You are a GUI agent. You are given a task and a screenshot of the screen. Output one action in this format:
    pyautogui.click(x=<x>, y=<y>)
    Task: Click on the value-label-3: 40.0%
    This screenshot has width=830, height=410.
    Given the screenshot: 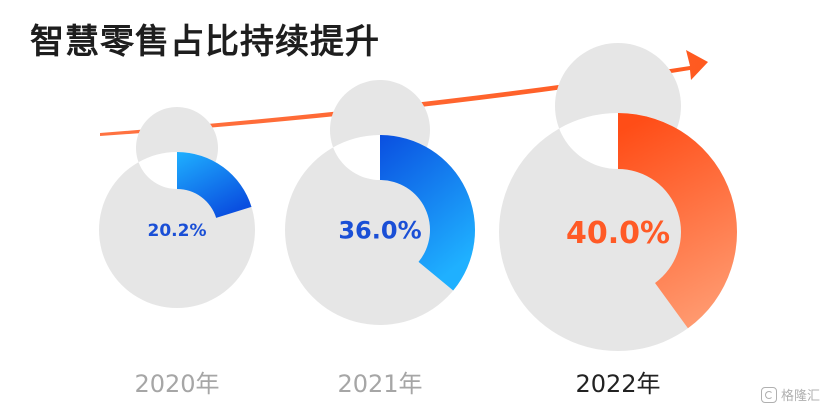 What is the action you would take?
    pyautogui.click(x=618, y=233)
    